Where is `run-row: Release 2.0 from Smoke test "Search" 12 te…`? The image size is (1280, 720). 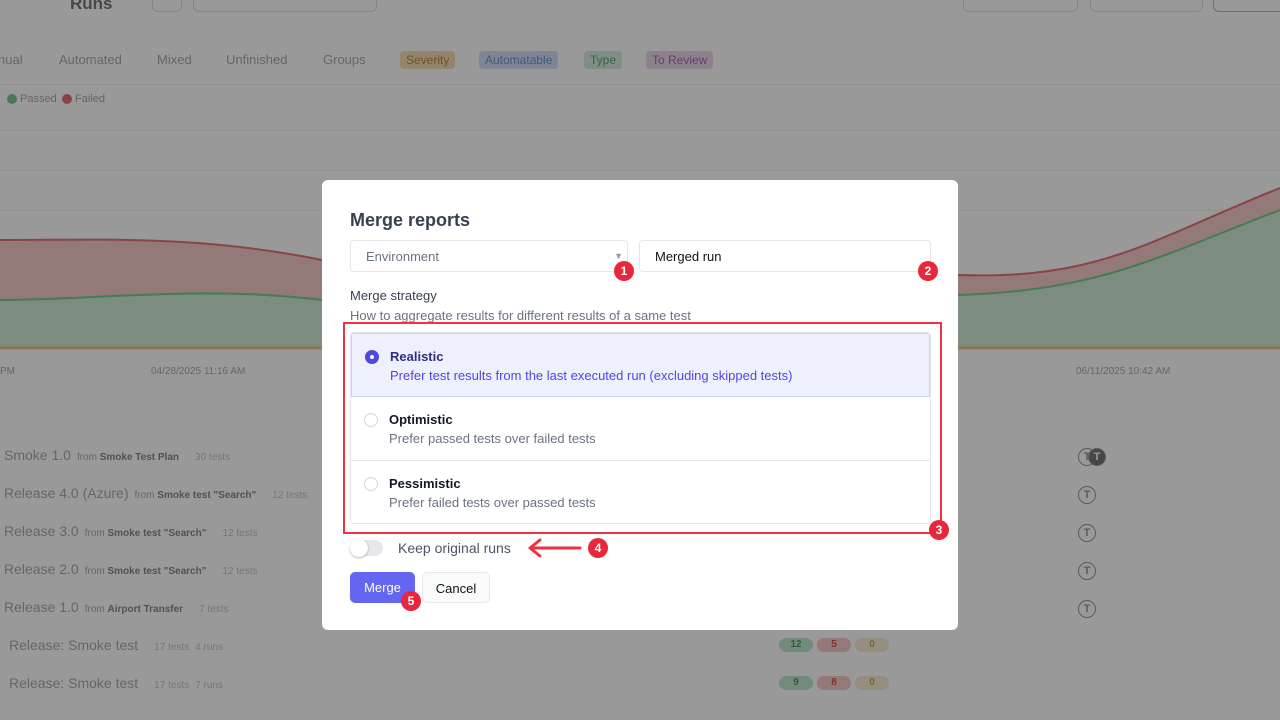 run-row: Release 2.0 from Smoke test "Search" 12 te… is located at coordinates (131, 569).